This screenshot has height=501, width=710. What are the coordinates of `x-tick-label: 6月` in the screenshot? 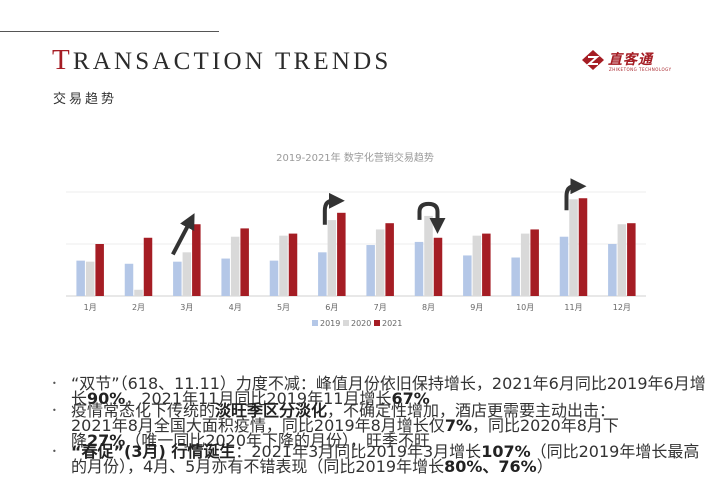 It's located at (331, 307).